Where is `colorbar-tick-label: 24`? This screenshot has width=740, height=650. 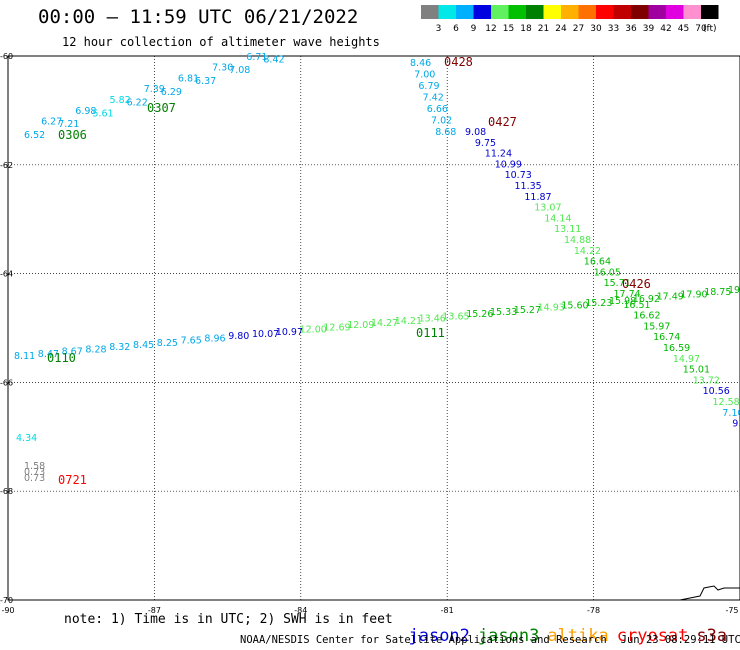
colorbar-tick-label: 24 is located at coordinates (561, 29).